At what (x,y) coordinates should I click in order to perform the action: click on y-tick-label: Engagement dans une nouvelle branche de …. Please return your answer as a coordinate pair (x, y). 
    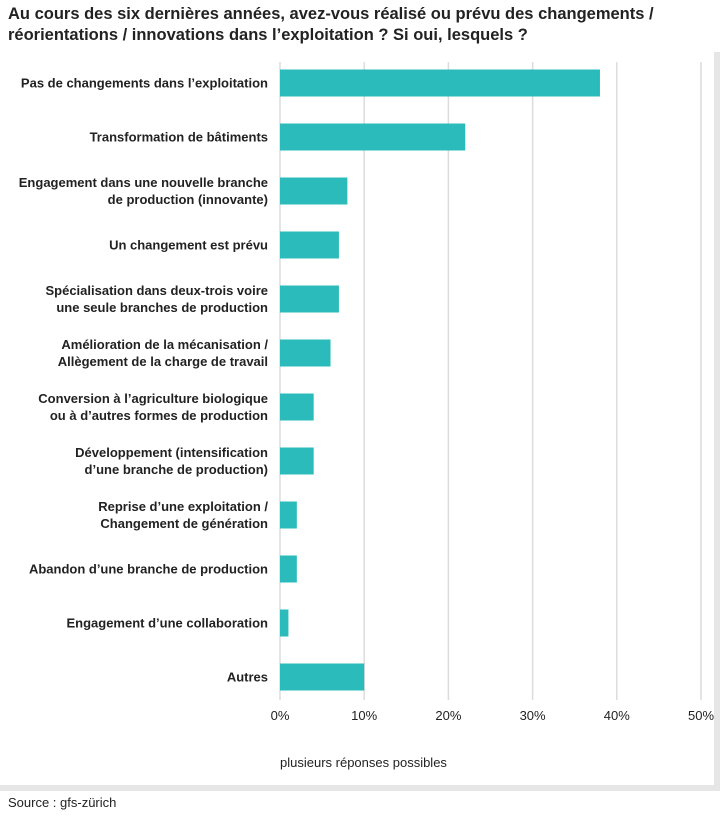
    Looking at the image, I should click on (143, 191).